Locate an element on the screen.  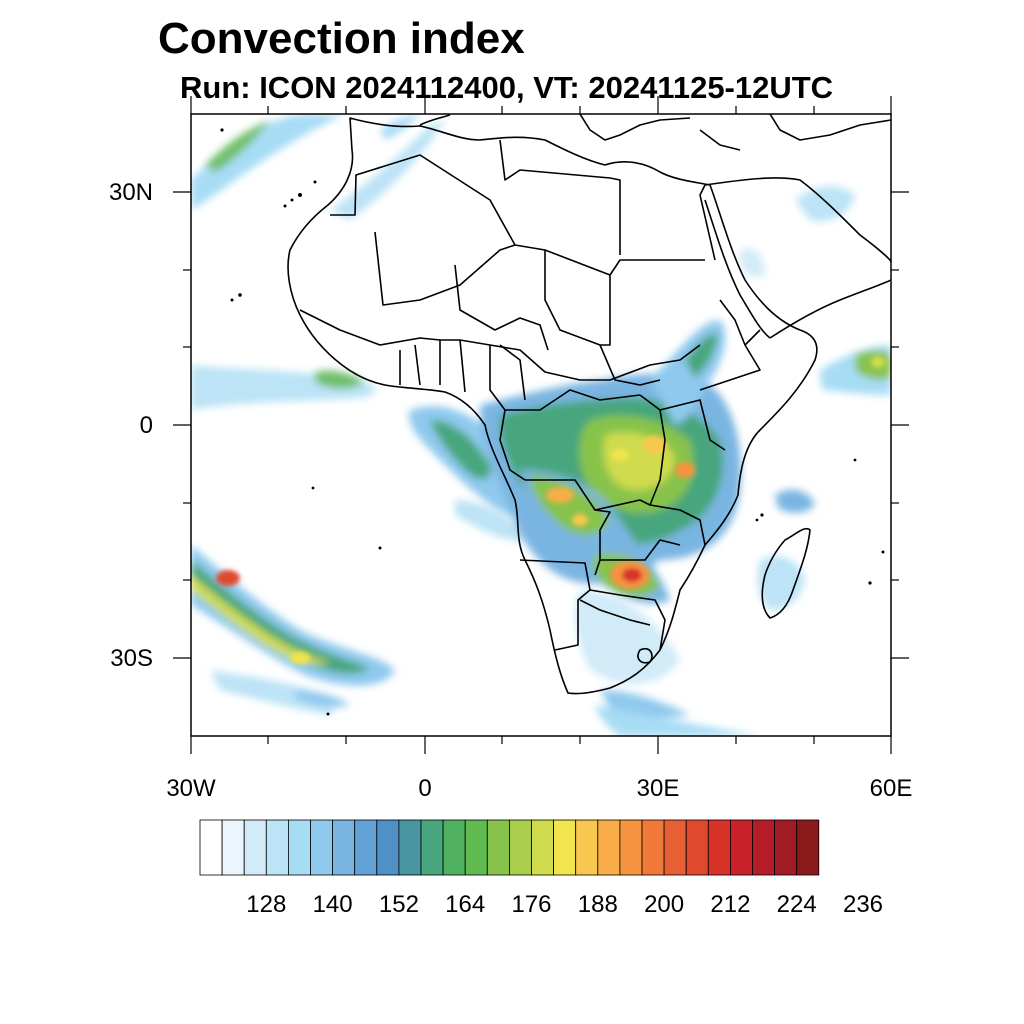
lon-label-30w: 30W is located at coordinates (191, 788).